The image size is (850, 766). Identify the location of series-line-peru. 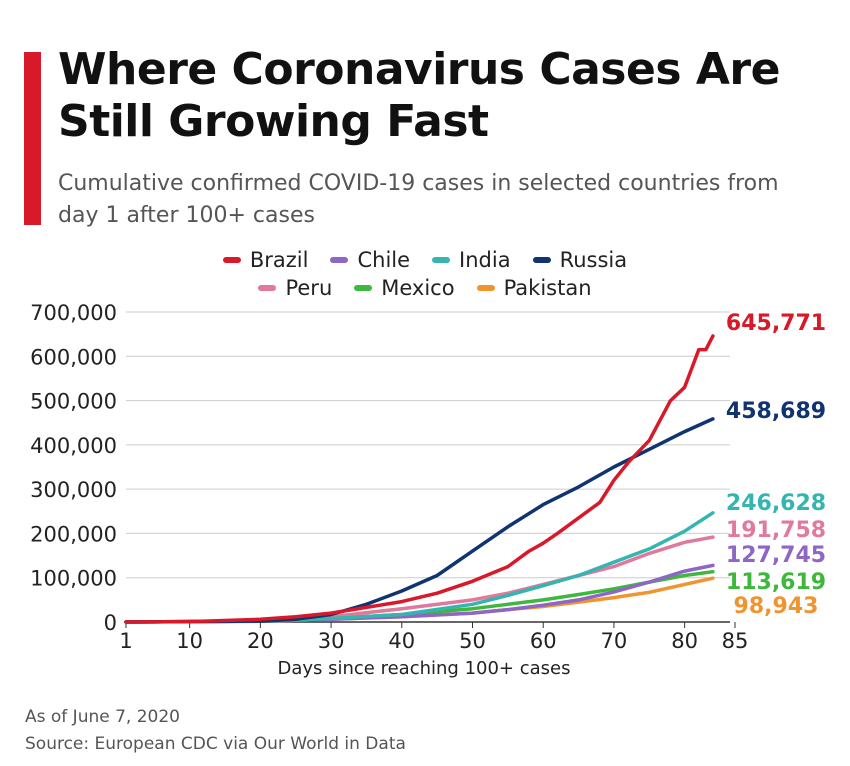
(419, 579).